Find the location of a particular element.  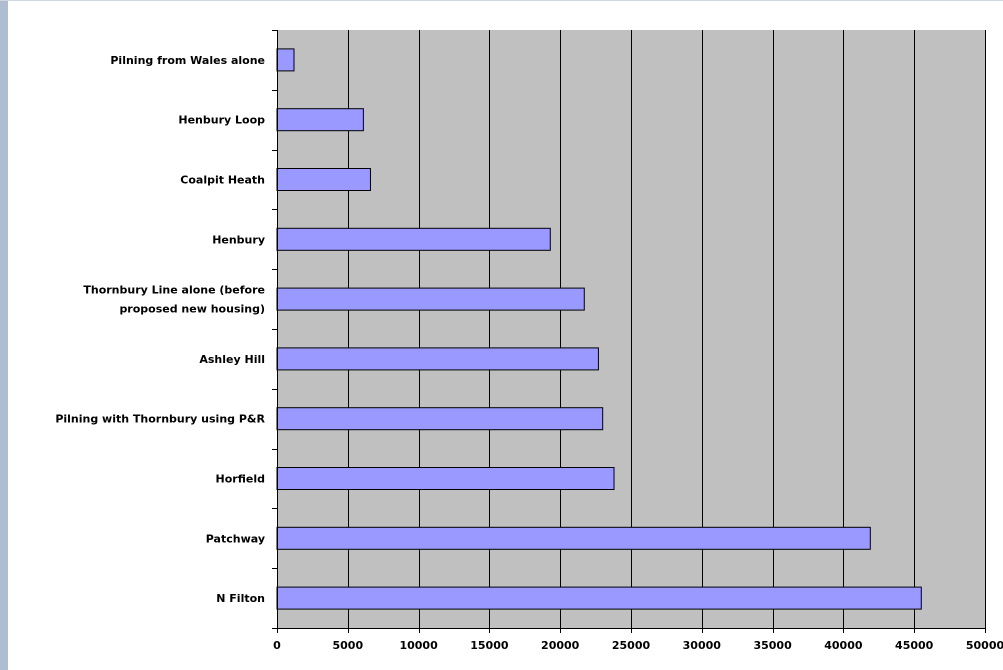

y-tick-label: Pilning with Thornbury using P&R is located at coordinates (160, 419).